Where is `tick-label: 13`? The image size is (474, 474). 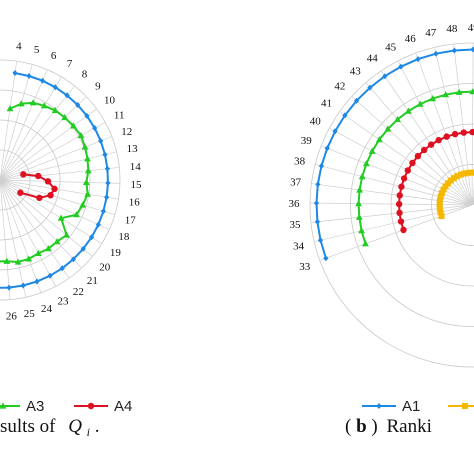 tick-label: 13 is located at coordinates (133, 149).